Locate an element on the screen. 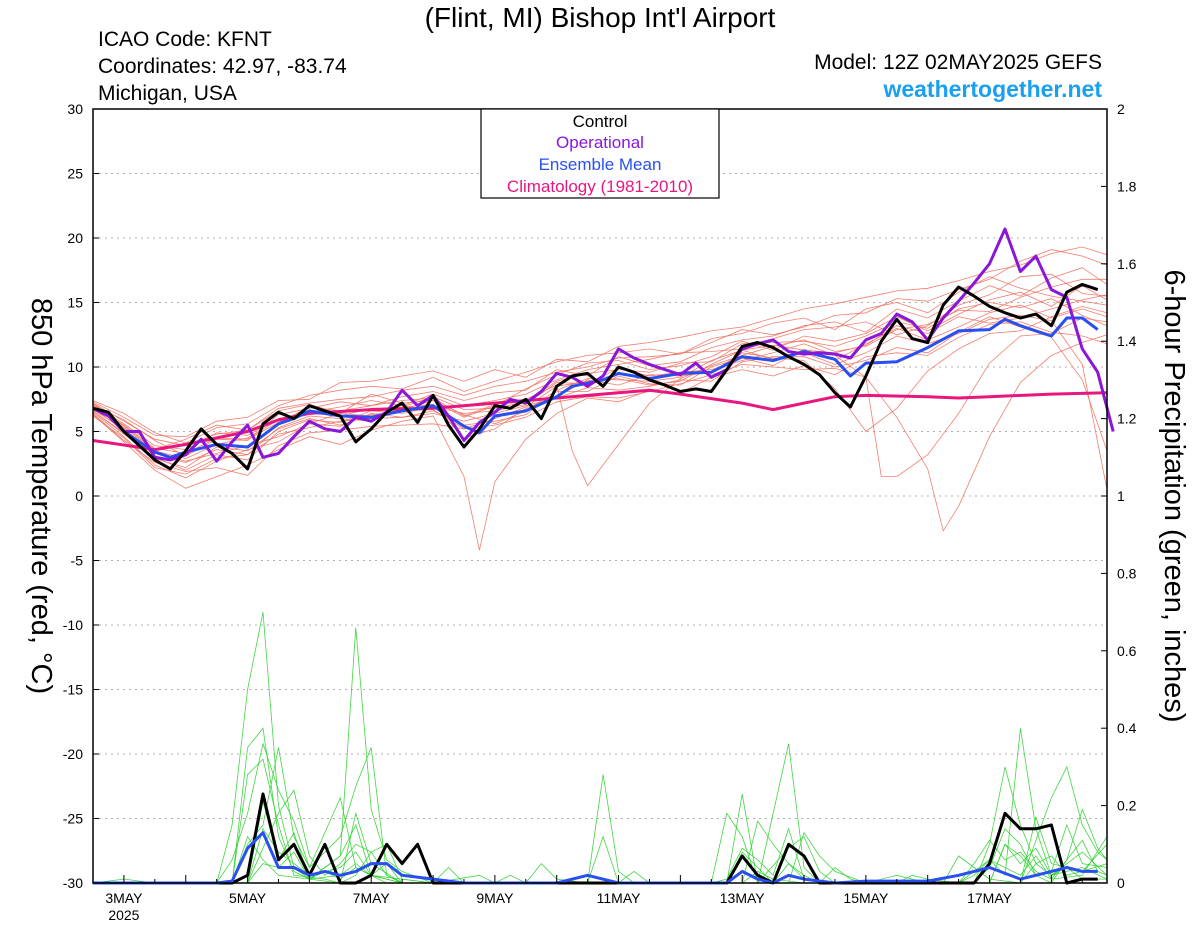 This screenshot has height=927, width=1200. y-tick-label-left: -10 is located at coordinates (73, 625).